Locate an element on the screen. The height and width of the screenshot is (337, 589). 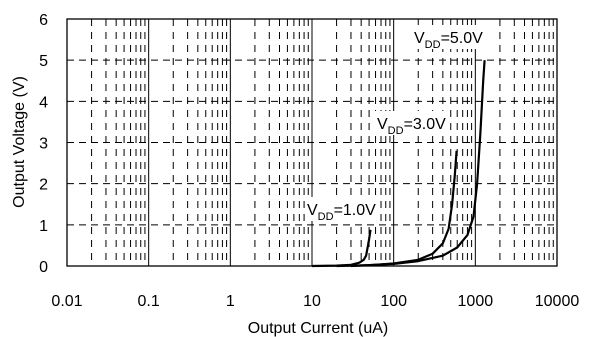
y-tick-label: 0 is located at coordinates (43, 267).